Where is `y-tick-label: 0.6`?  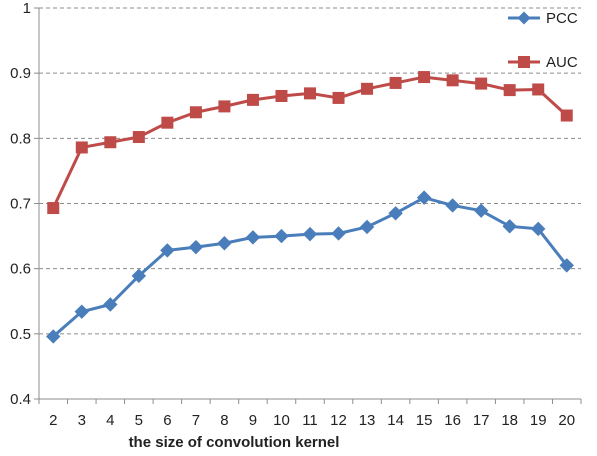 y-tick-label: 0.6 is located at coordinates (20, 269).